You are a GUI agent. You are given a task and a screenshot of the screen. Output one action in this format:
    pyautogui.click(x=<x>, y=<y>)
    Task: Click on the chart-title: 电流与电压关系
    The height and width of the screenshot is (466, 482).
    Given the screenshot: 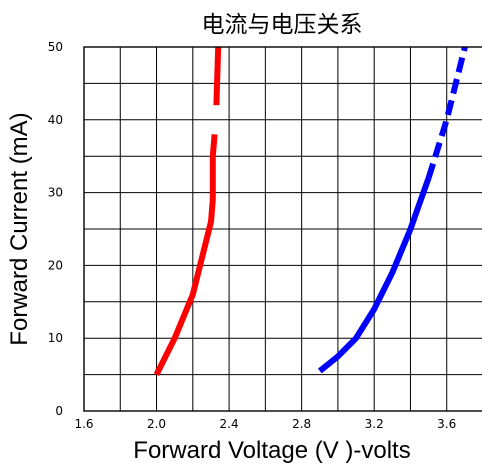 What is the action you would take?
    pyautogui.click(x=282, y=25)
    